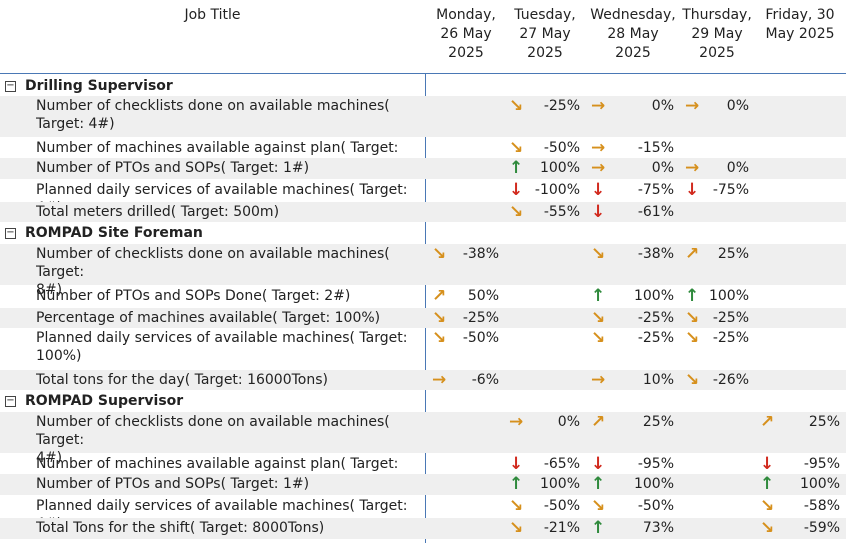 The image size is (857, 543). I want to click on kpi-value: -58%, so click(821, 506).